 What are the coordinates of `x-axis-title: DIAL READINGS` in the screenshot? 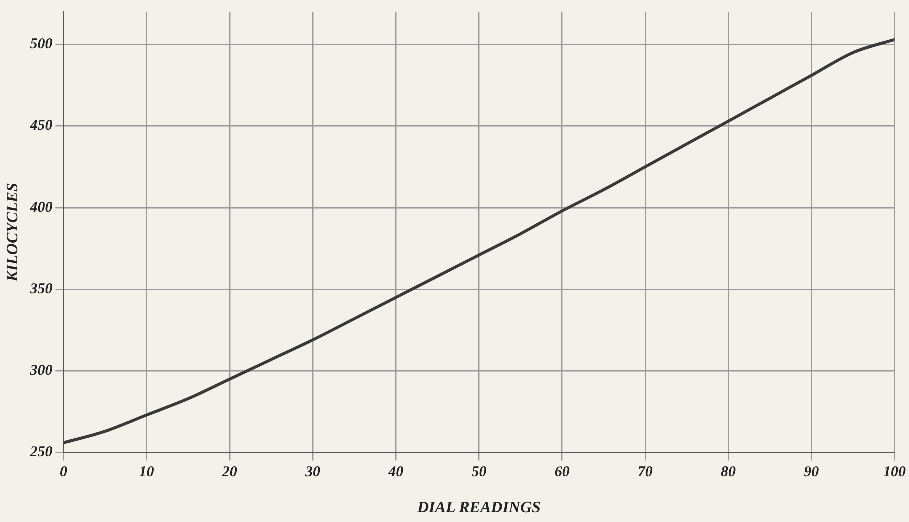 It's located at (479, 508).